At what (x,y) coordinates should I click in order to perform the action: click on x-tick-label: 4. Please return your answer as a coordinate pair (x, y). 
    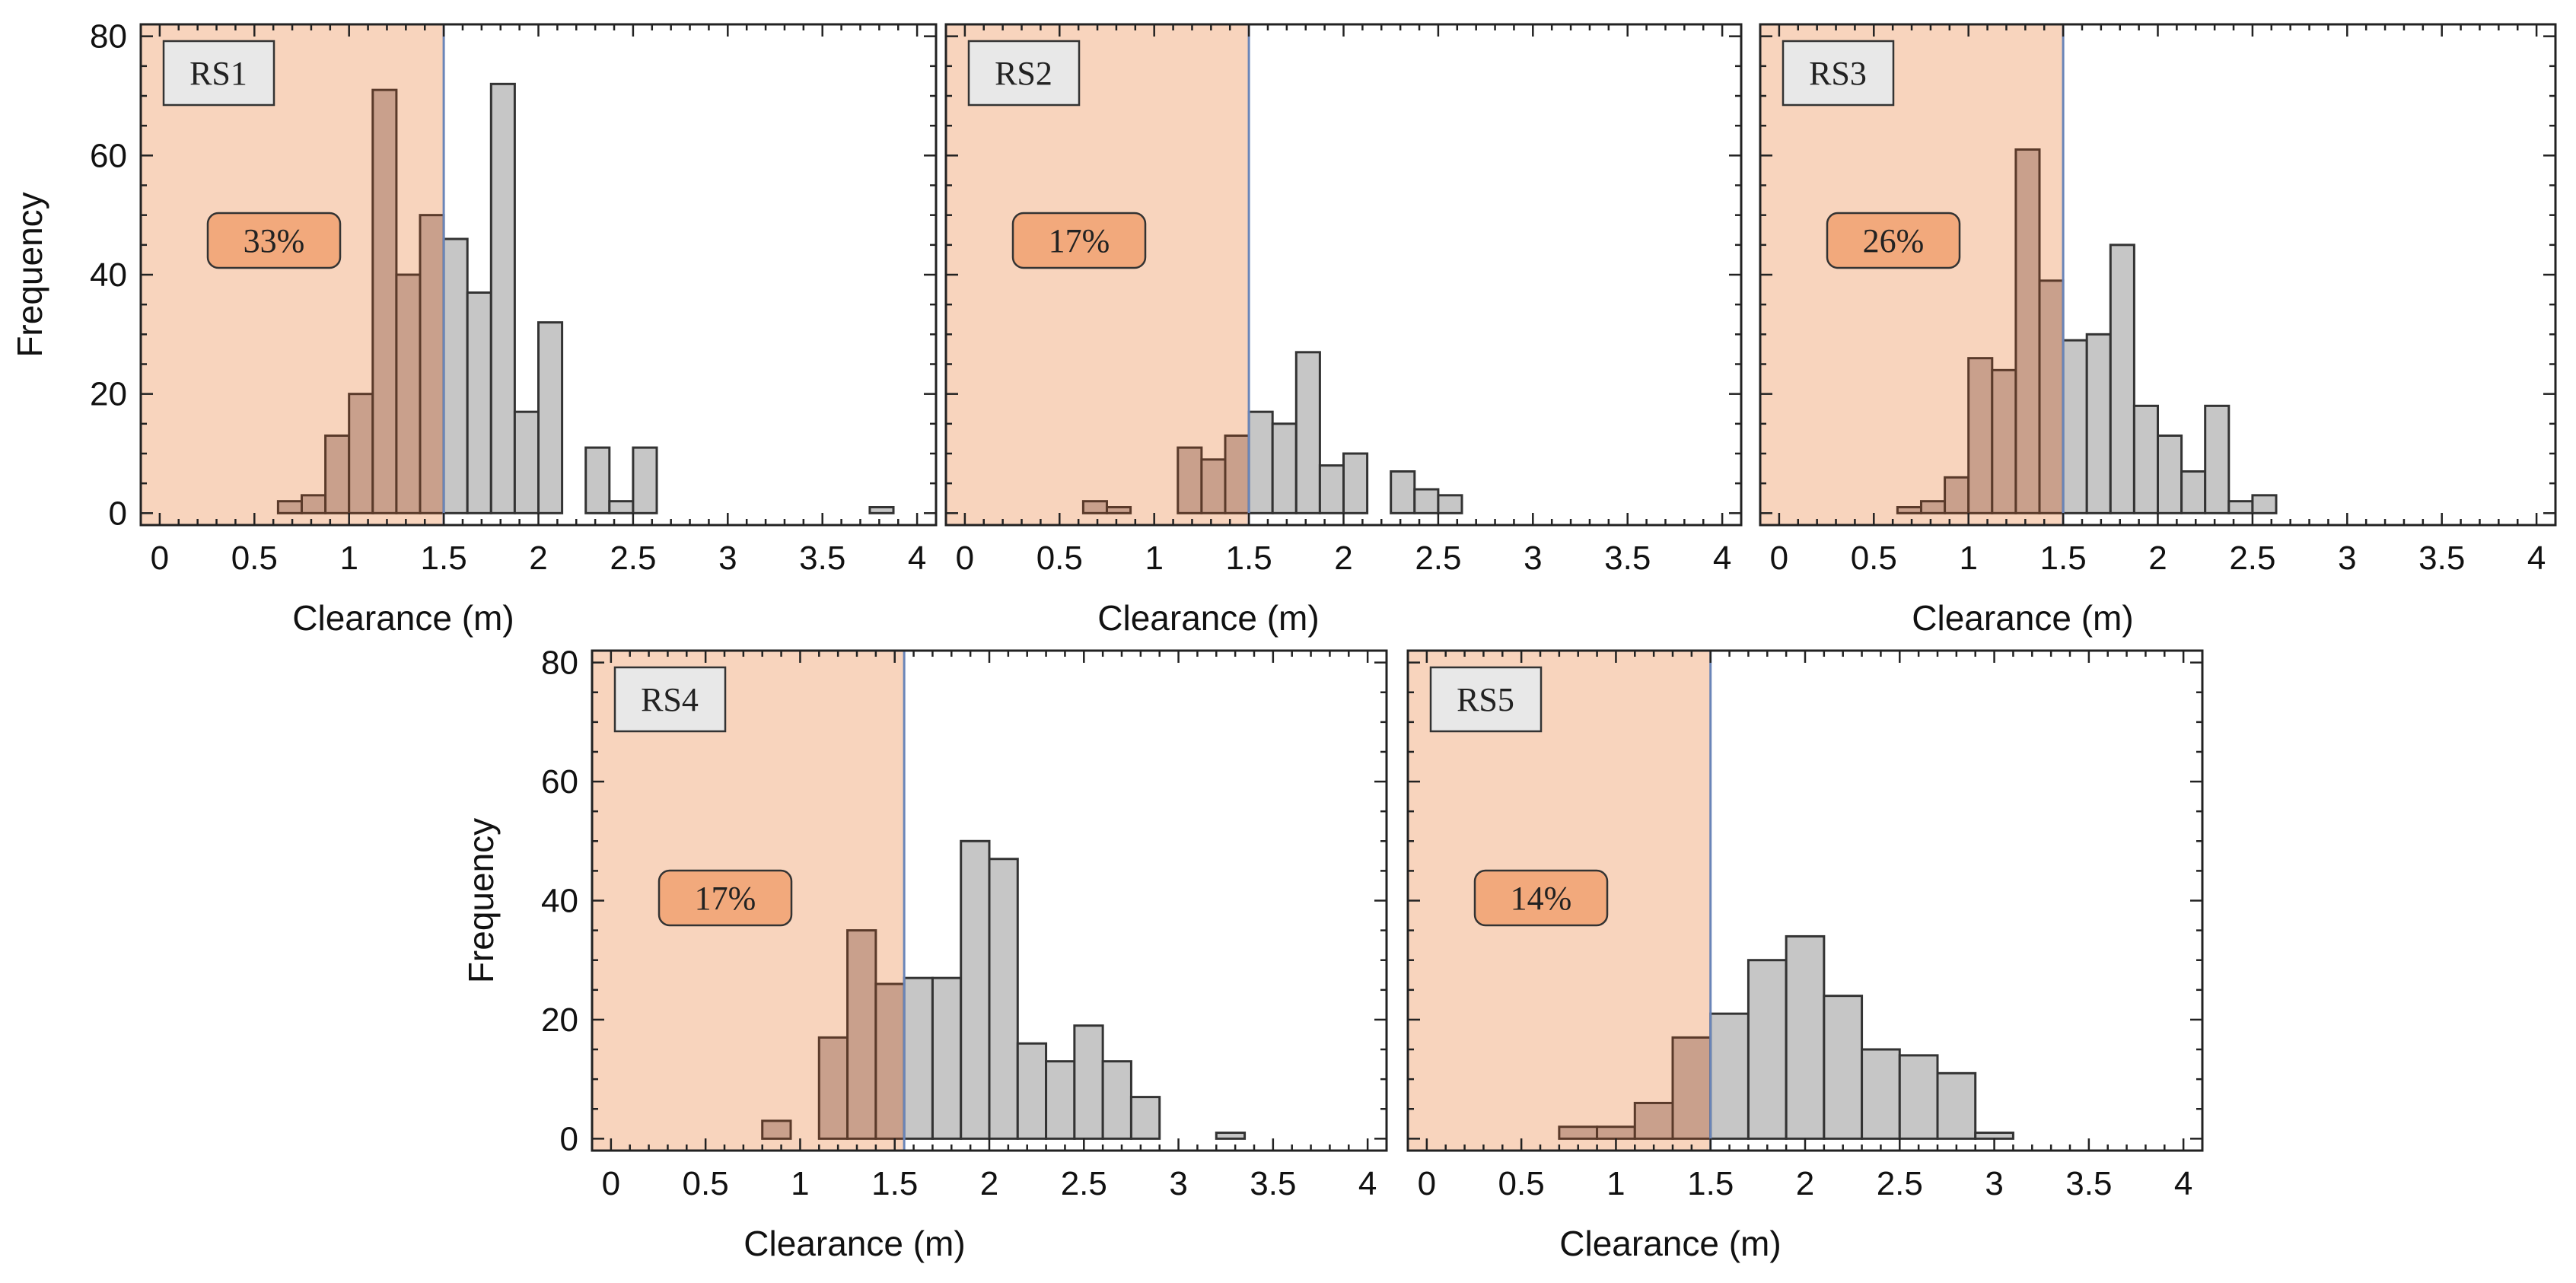
    Looking at the image, I should click on (917, 558).